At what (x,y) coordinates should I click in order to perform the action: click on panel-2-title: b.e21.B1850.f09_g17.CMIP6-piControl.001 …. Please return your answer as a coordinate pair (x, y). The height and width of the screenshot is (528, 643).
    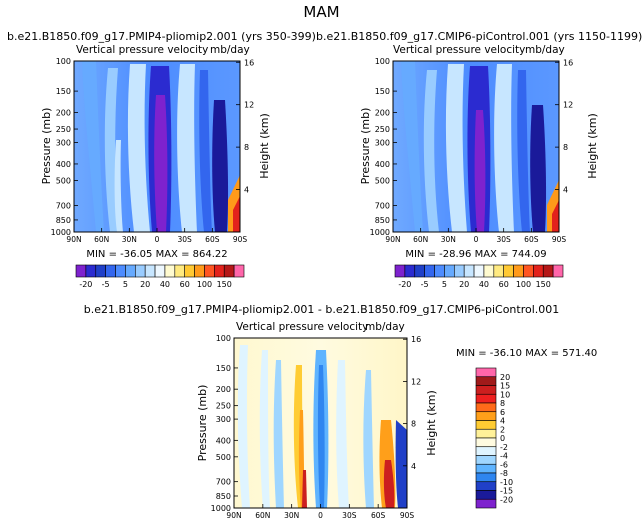
    Looking at the image, I should click on (479, 36).